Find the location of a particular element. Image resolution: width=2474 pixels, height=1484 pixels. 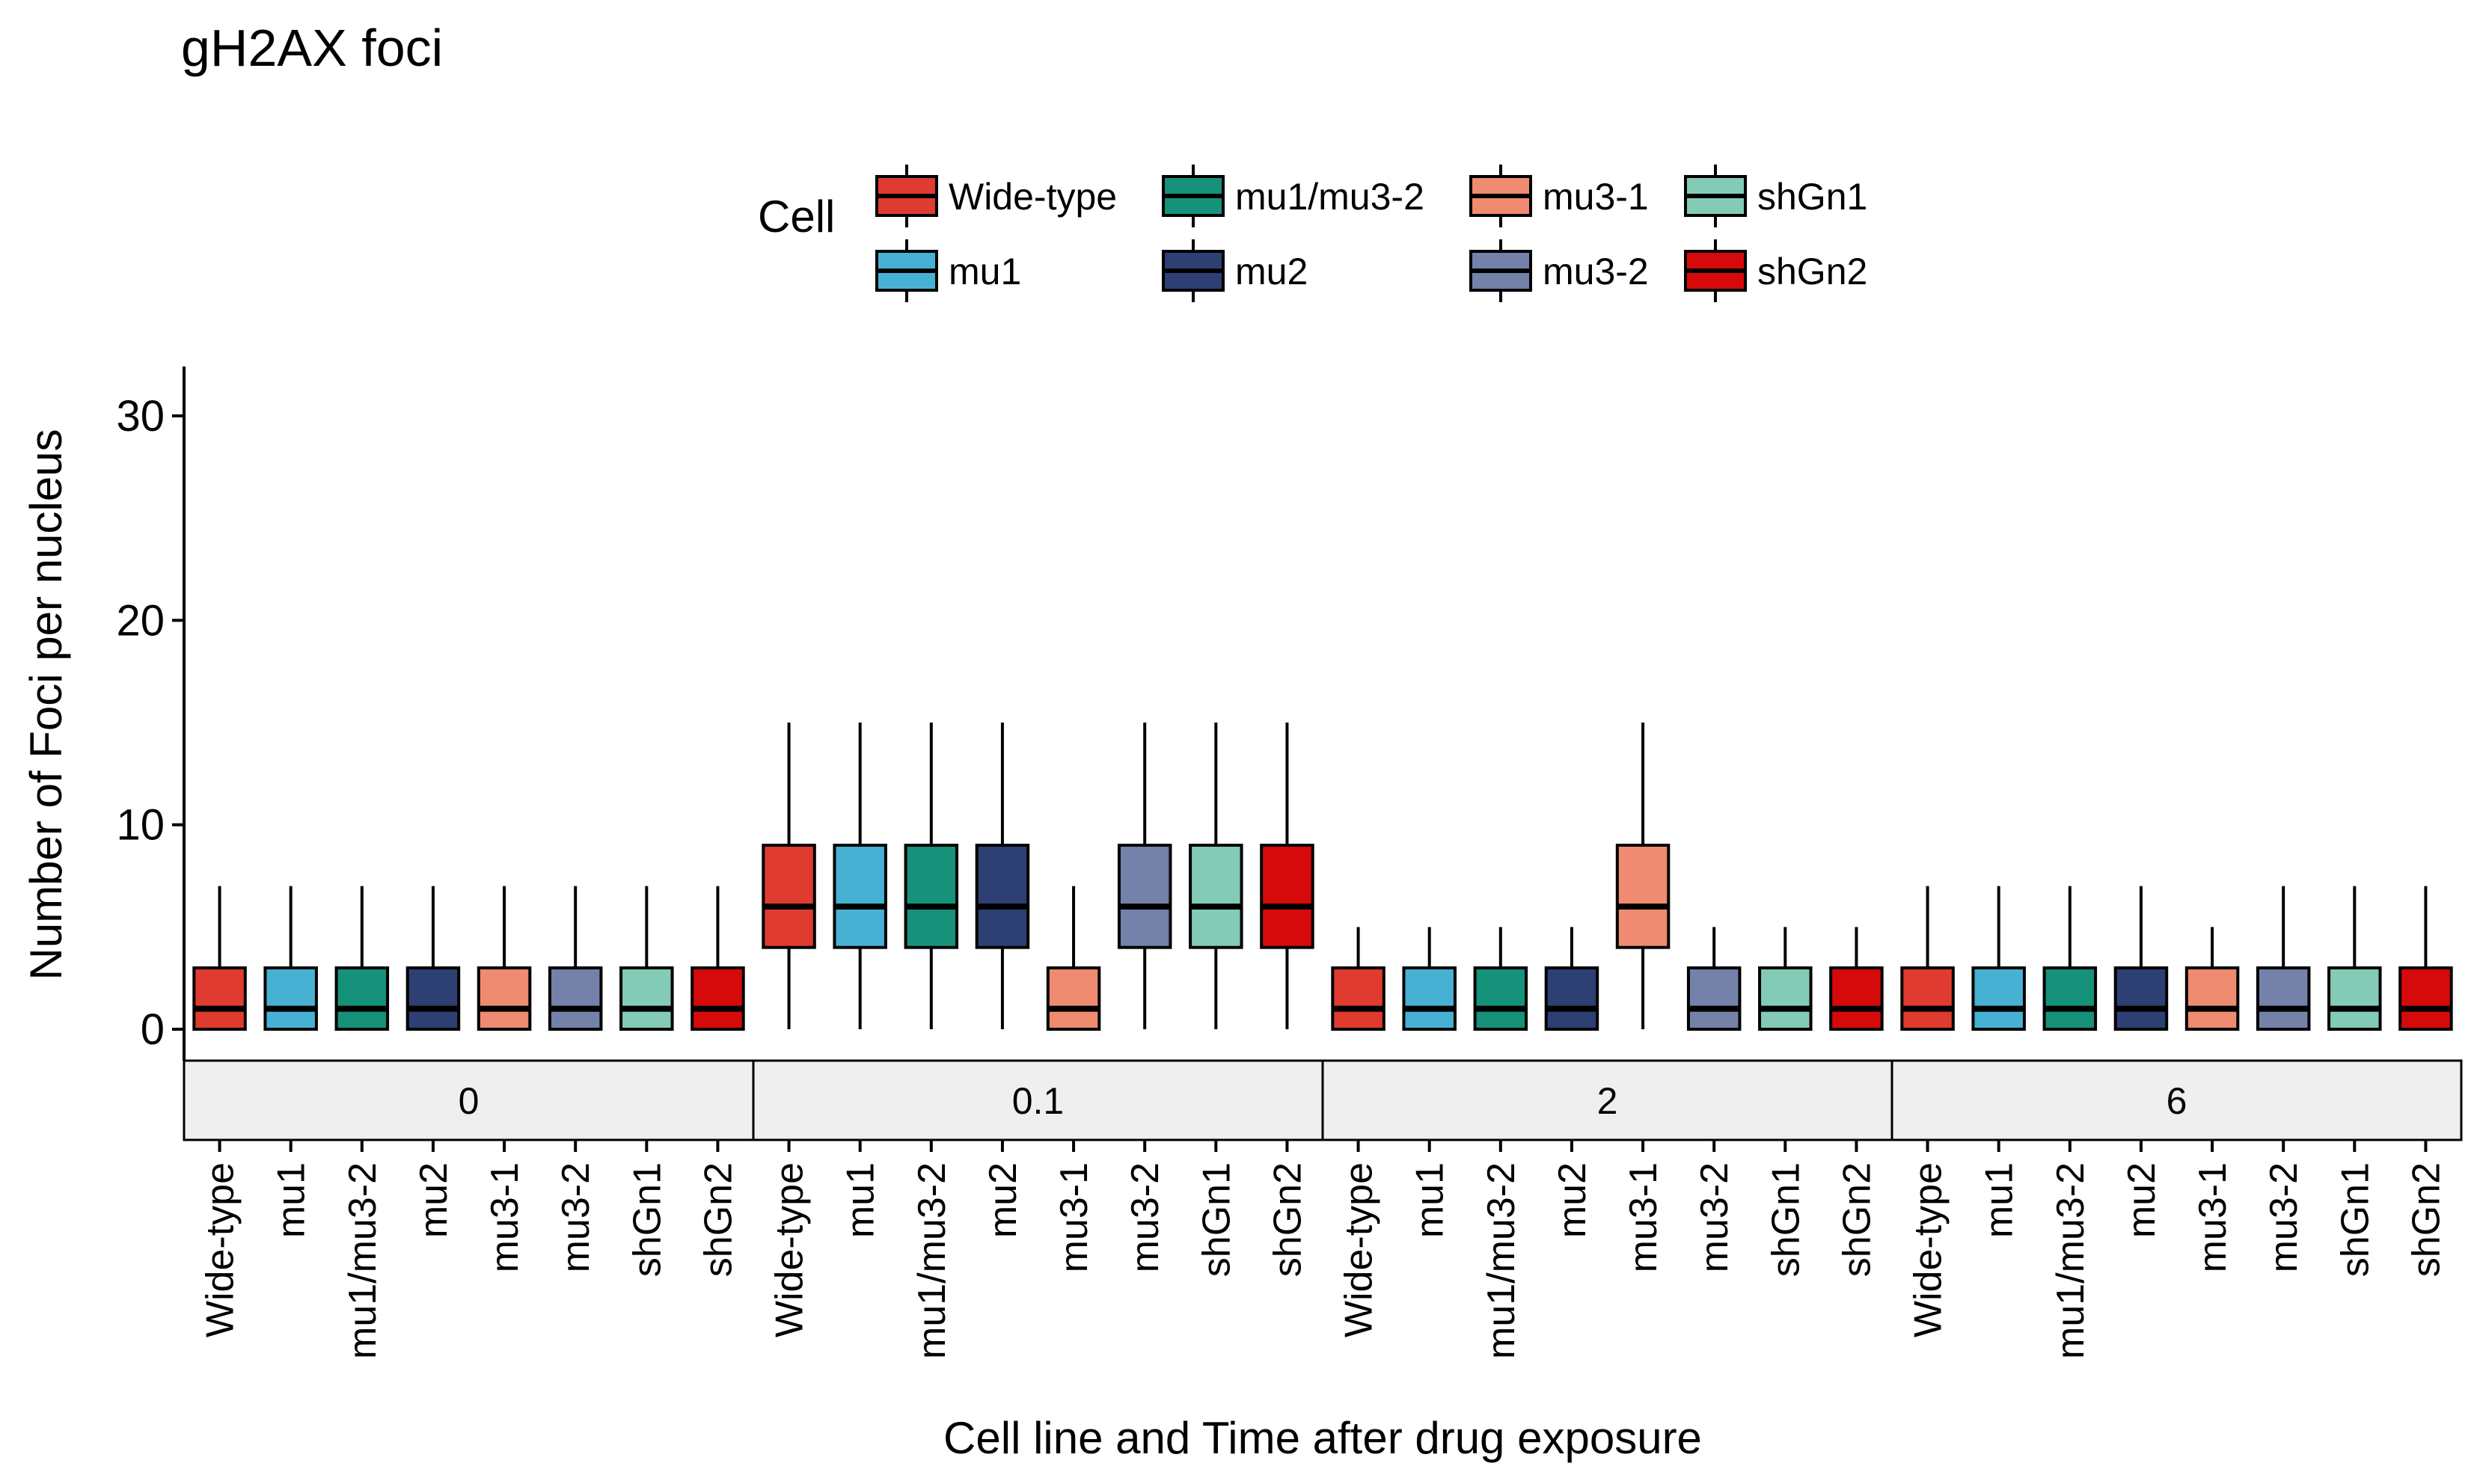

box-0-mu1/mu3-2 is located at coordinates (362, 958).